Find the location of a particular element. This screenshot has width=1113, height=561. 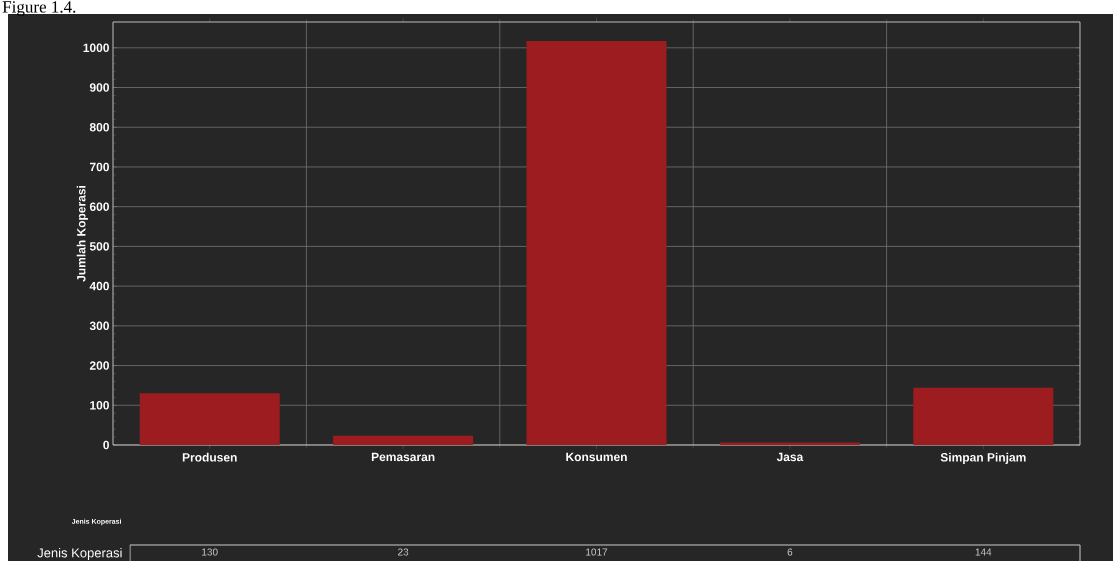

text: Jenis Koperasi is located at coordinates (79, 554).